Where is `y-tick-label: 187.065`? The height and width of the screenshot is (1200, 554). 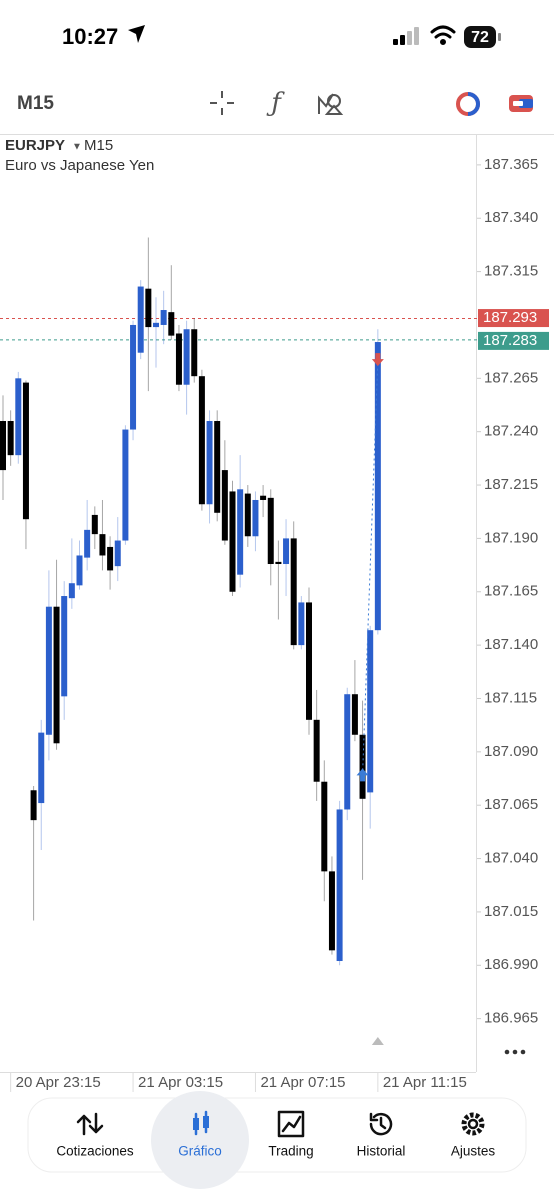 y-tick-label: 187.065 is located at coordinates (511, 804).